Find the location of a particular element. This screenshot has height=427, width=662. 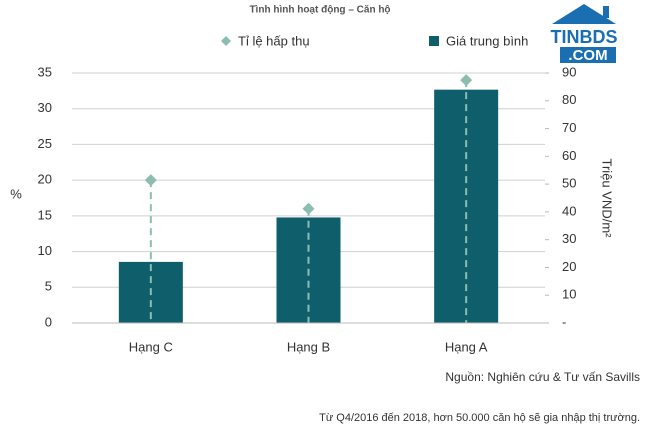

y2-tick-label: 50 is located at coordinates (569, 183).